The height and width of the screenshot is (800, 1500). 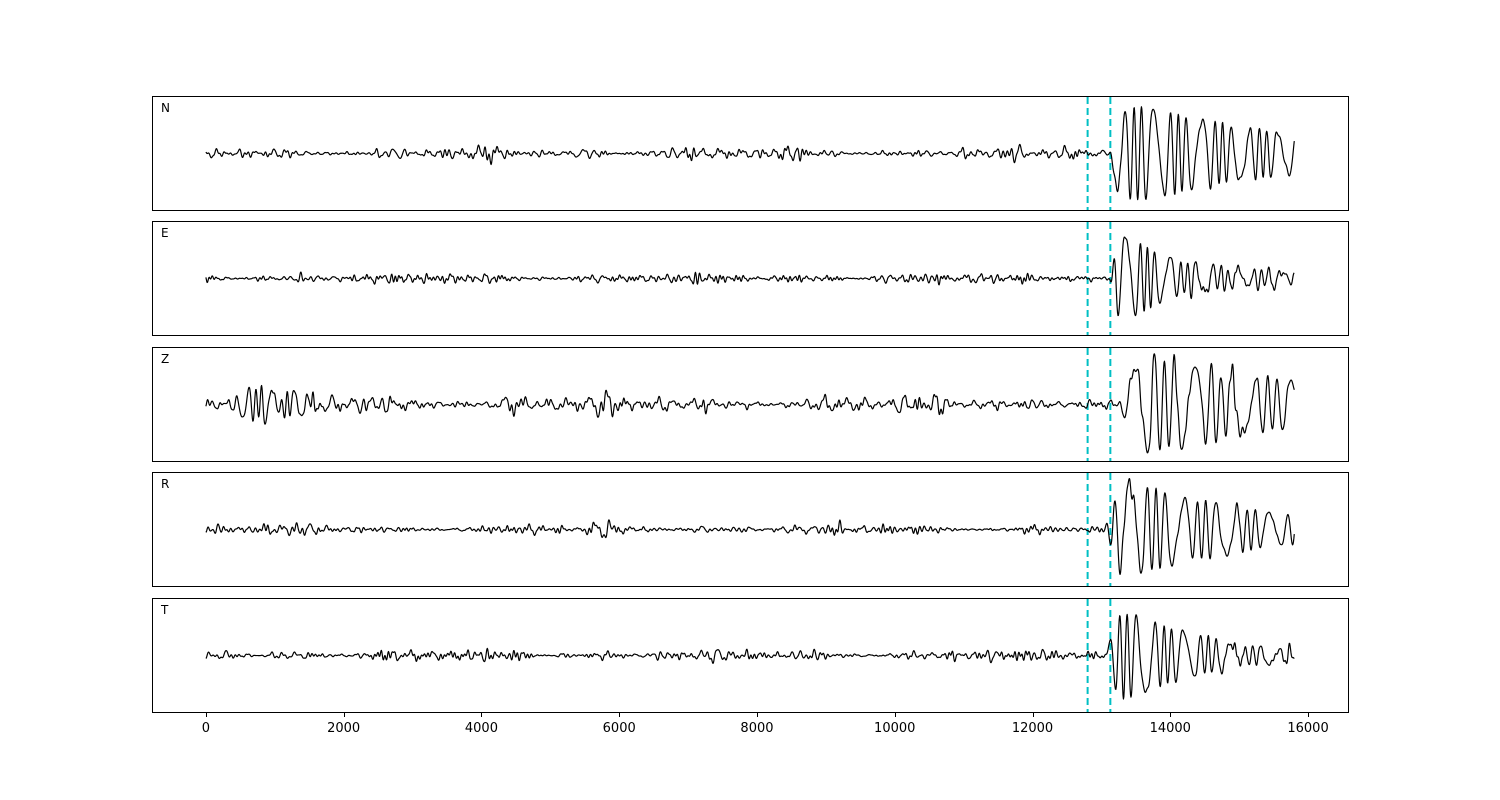 What do you see at coordinates (165, 233) in the screenshot?
I see `panel-label: E` at bounding box center [165, 233].